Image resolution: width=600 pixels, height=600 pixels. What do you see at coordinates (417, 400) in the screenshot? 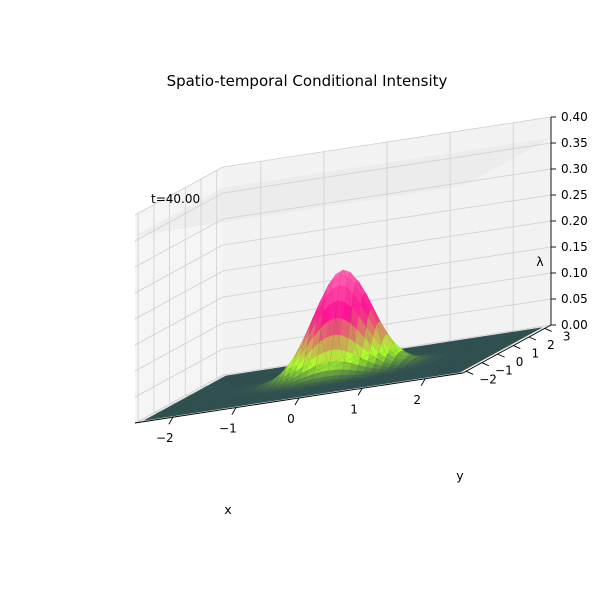
I see `x-tick-label: 2` at bounding box center [417, 400].